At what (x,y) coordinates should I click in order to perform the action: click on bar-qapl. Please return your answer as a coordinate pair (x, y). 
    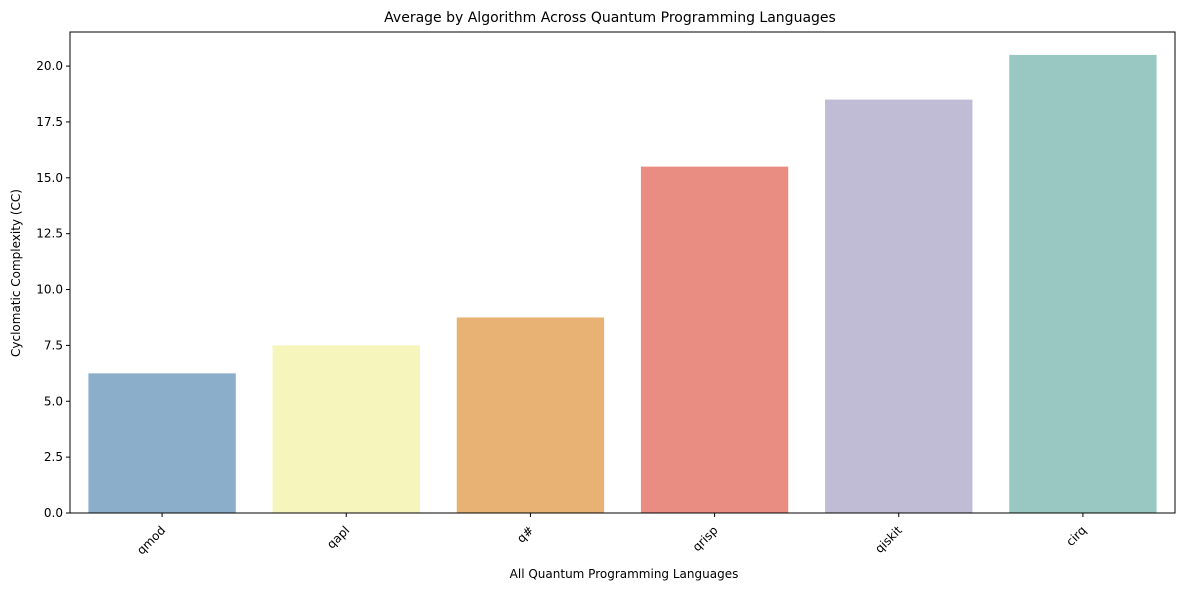
    Looking at the image, I should click on (346, 429).